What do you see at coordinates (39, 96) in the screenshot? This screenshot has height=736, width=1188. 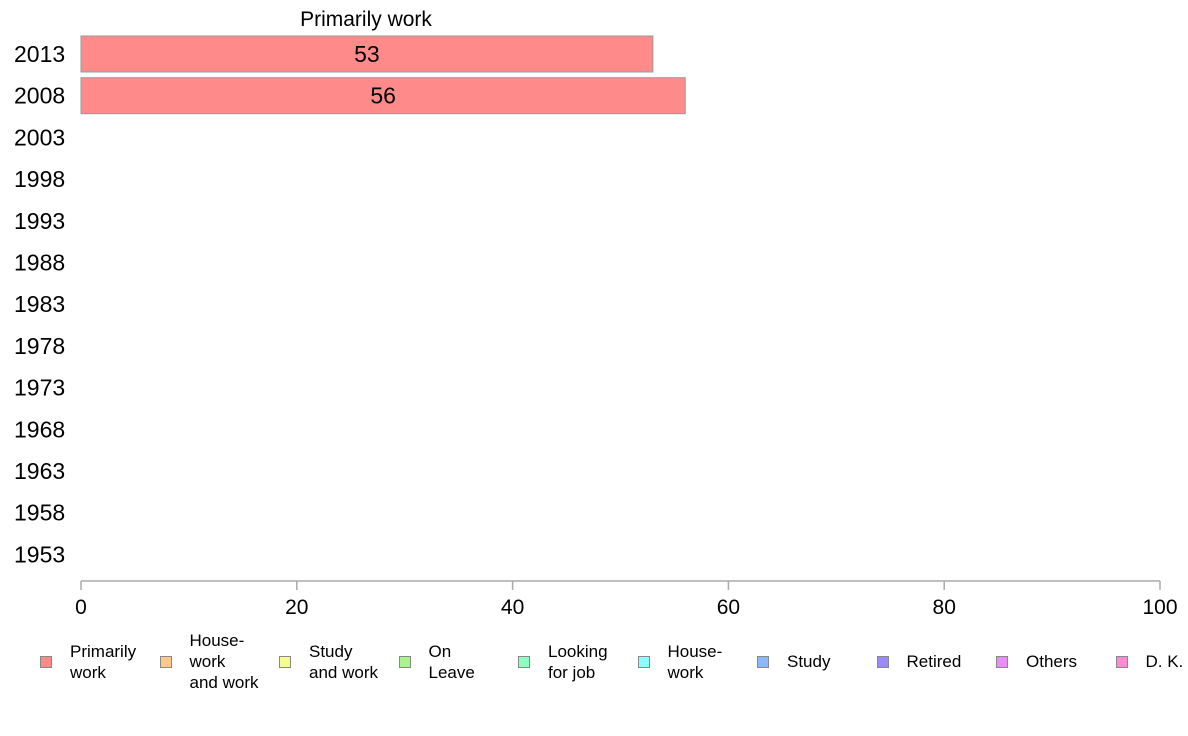 I see `y-tick-label: 2008` at bounding box center [39, 96].